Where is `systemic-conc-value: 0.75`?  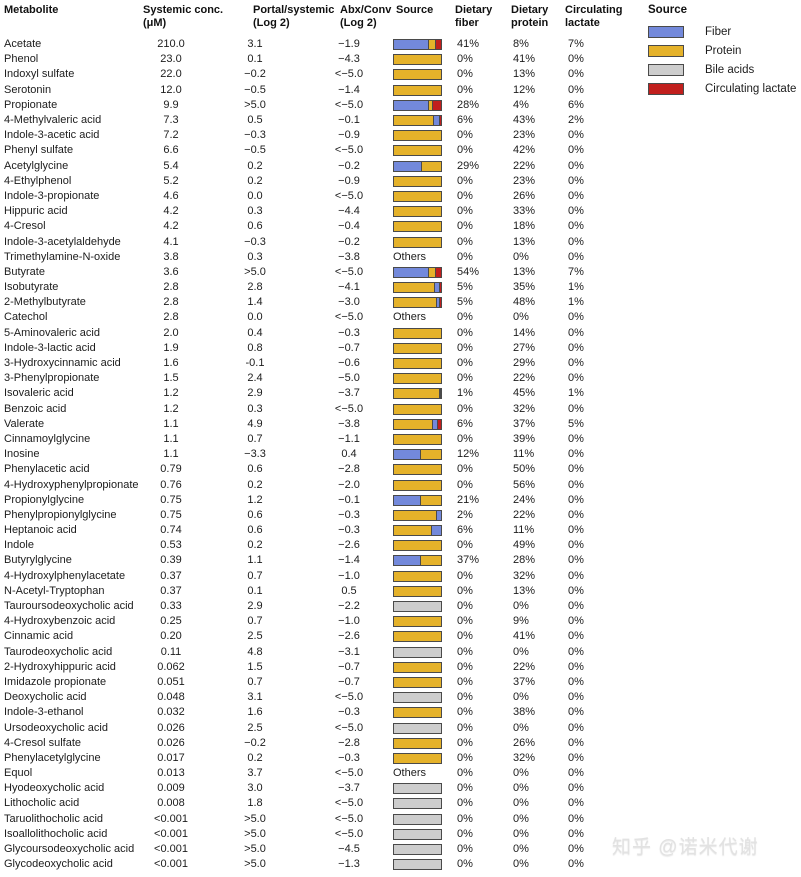 systemic-conc-value: 0.75 is located at coordinates (171, 514).